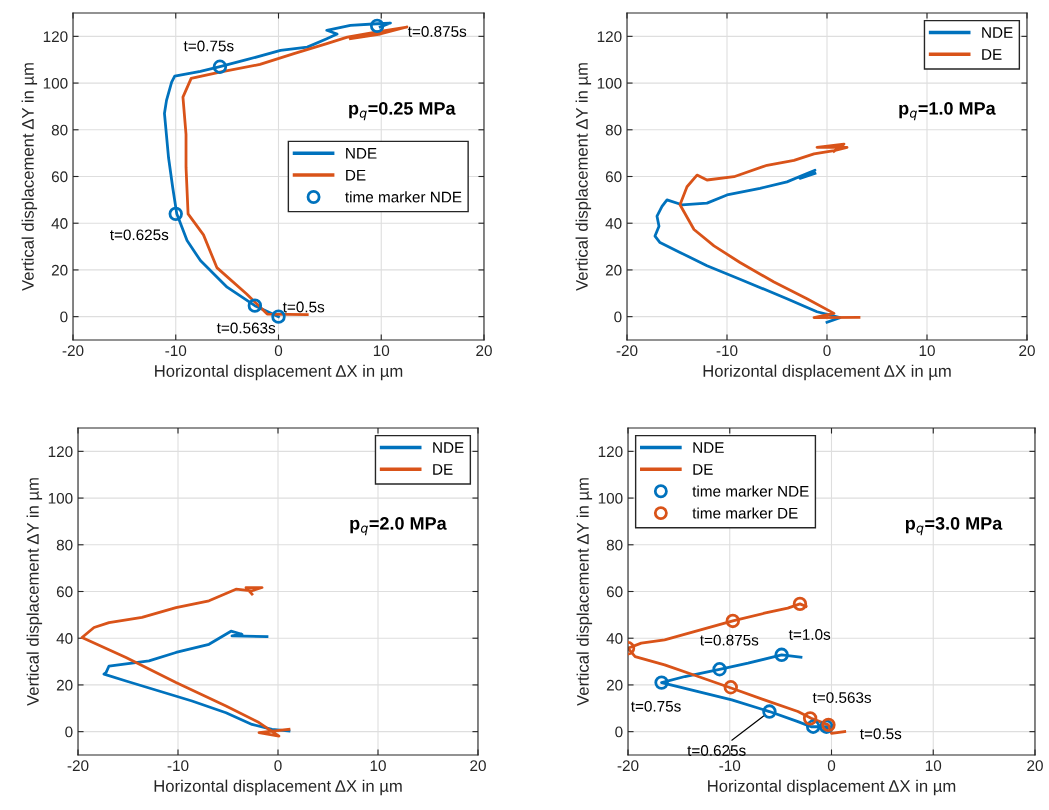 The height and width of the screenshot is (810, 1049). What do you see at coordinates (809, 634) in the screenshot?
I see `annotation: t=1.0s` at bounding box center [809, 634].